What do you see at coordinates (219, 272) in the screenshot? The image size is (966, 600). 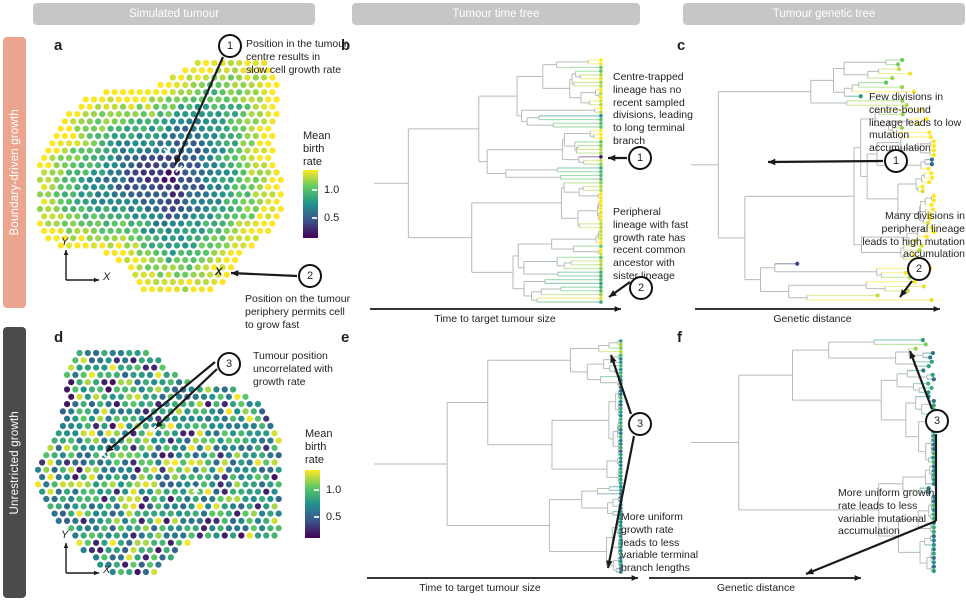 I see `peripheral-cell-marker: X` at bounding box center [219, 272].